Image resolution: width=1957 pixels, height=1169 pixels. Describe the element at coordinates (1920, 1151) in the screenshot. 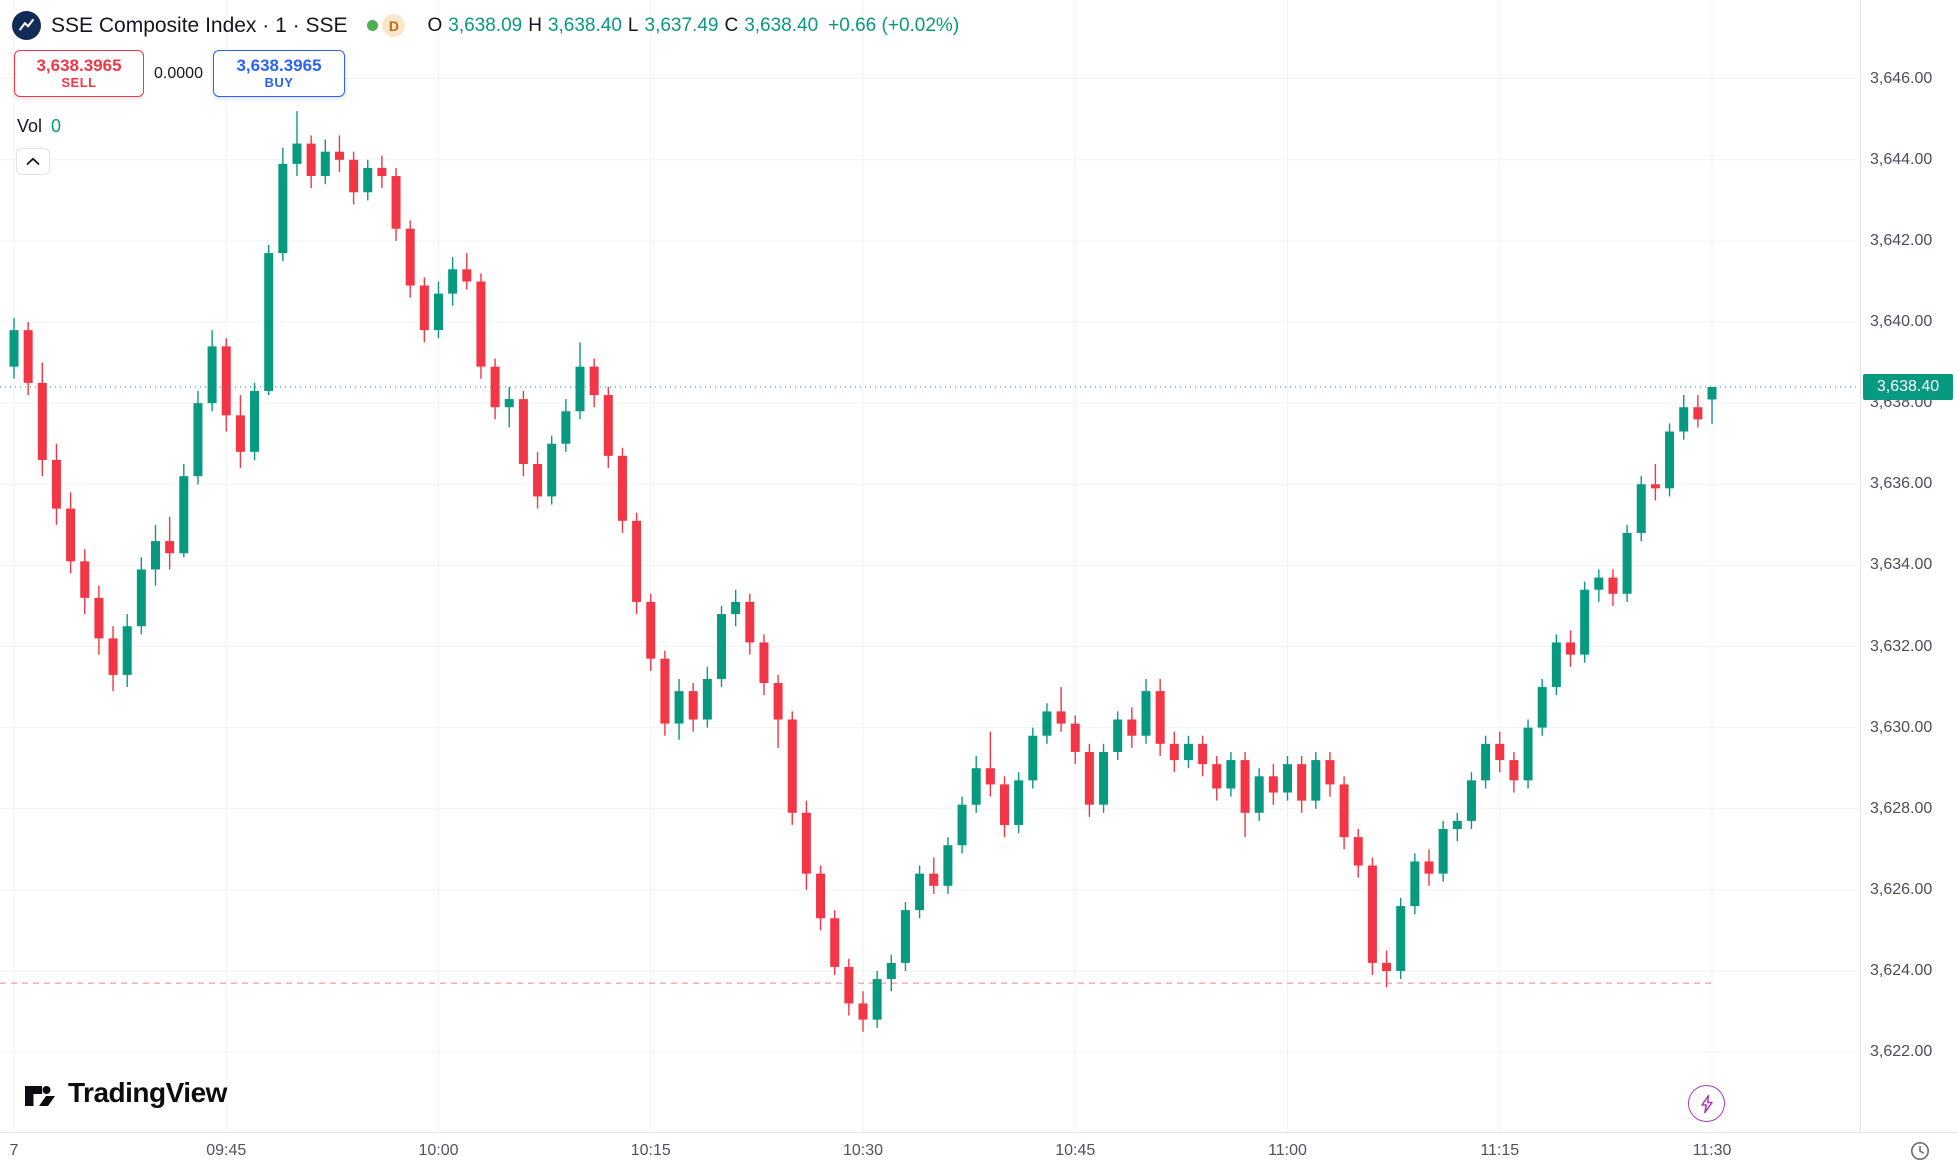

I see `timezone-clock-icon` at that location.